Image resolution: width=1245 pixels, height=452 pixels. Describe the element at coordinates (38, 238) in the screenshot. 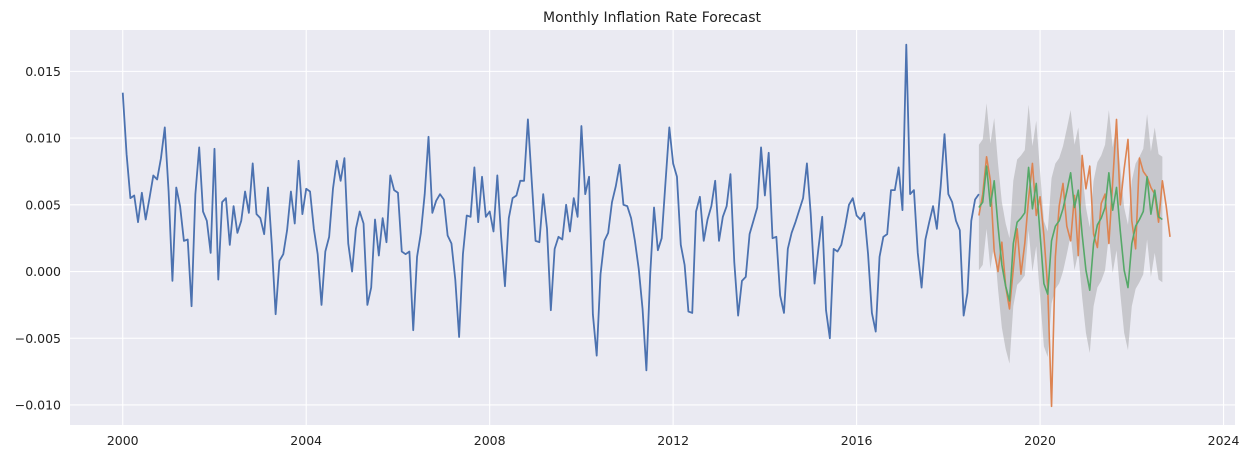

I see `y-axis-ticks: −0.010 −0.005 0.000 0.005 0.010 0.015` at that location.